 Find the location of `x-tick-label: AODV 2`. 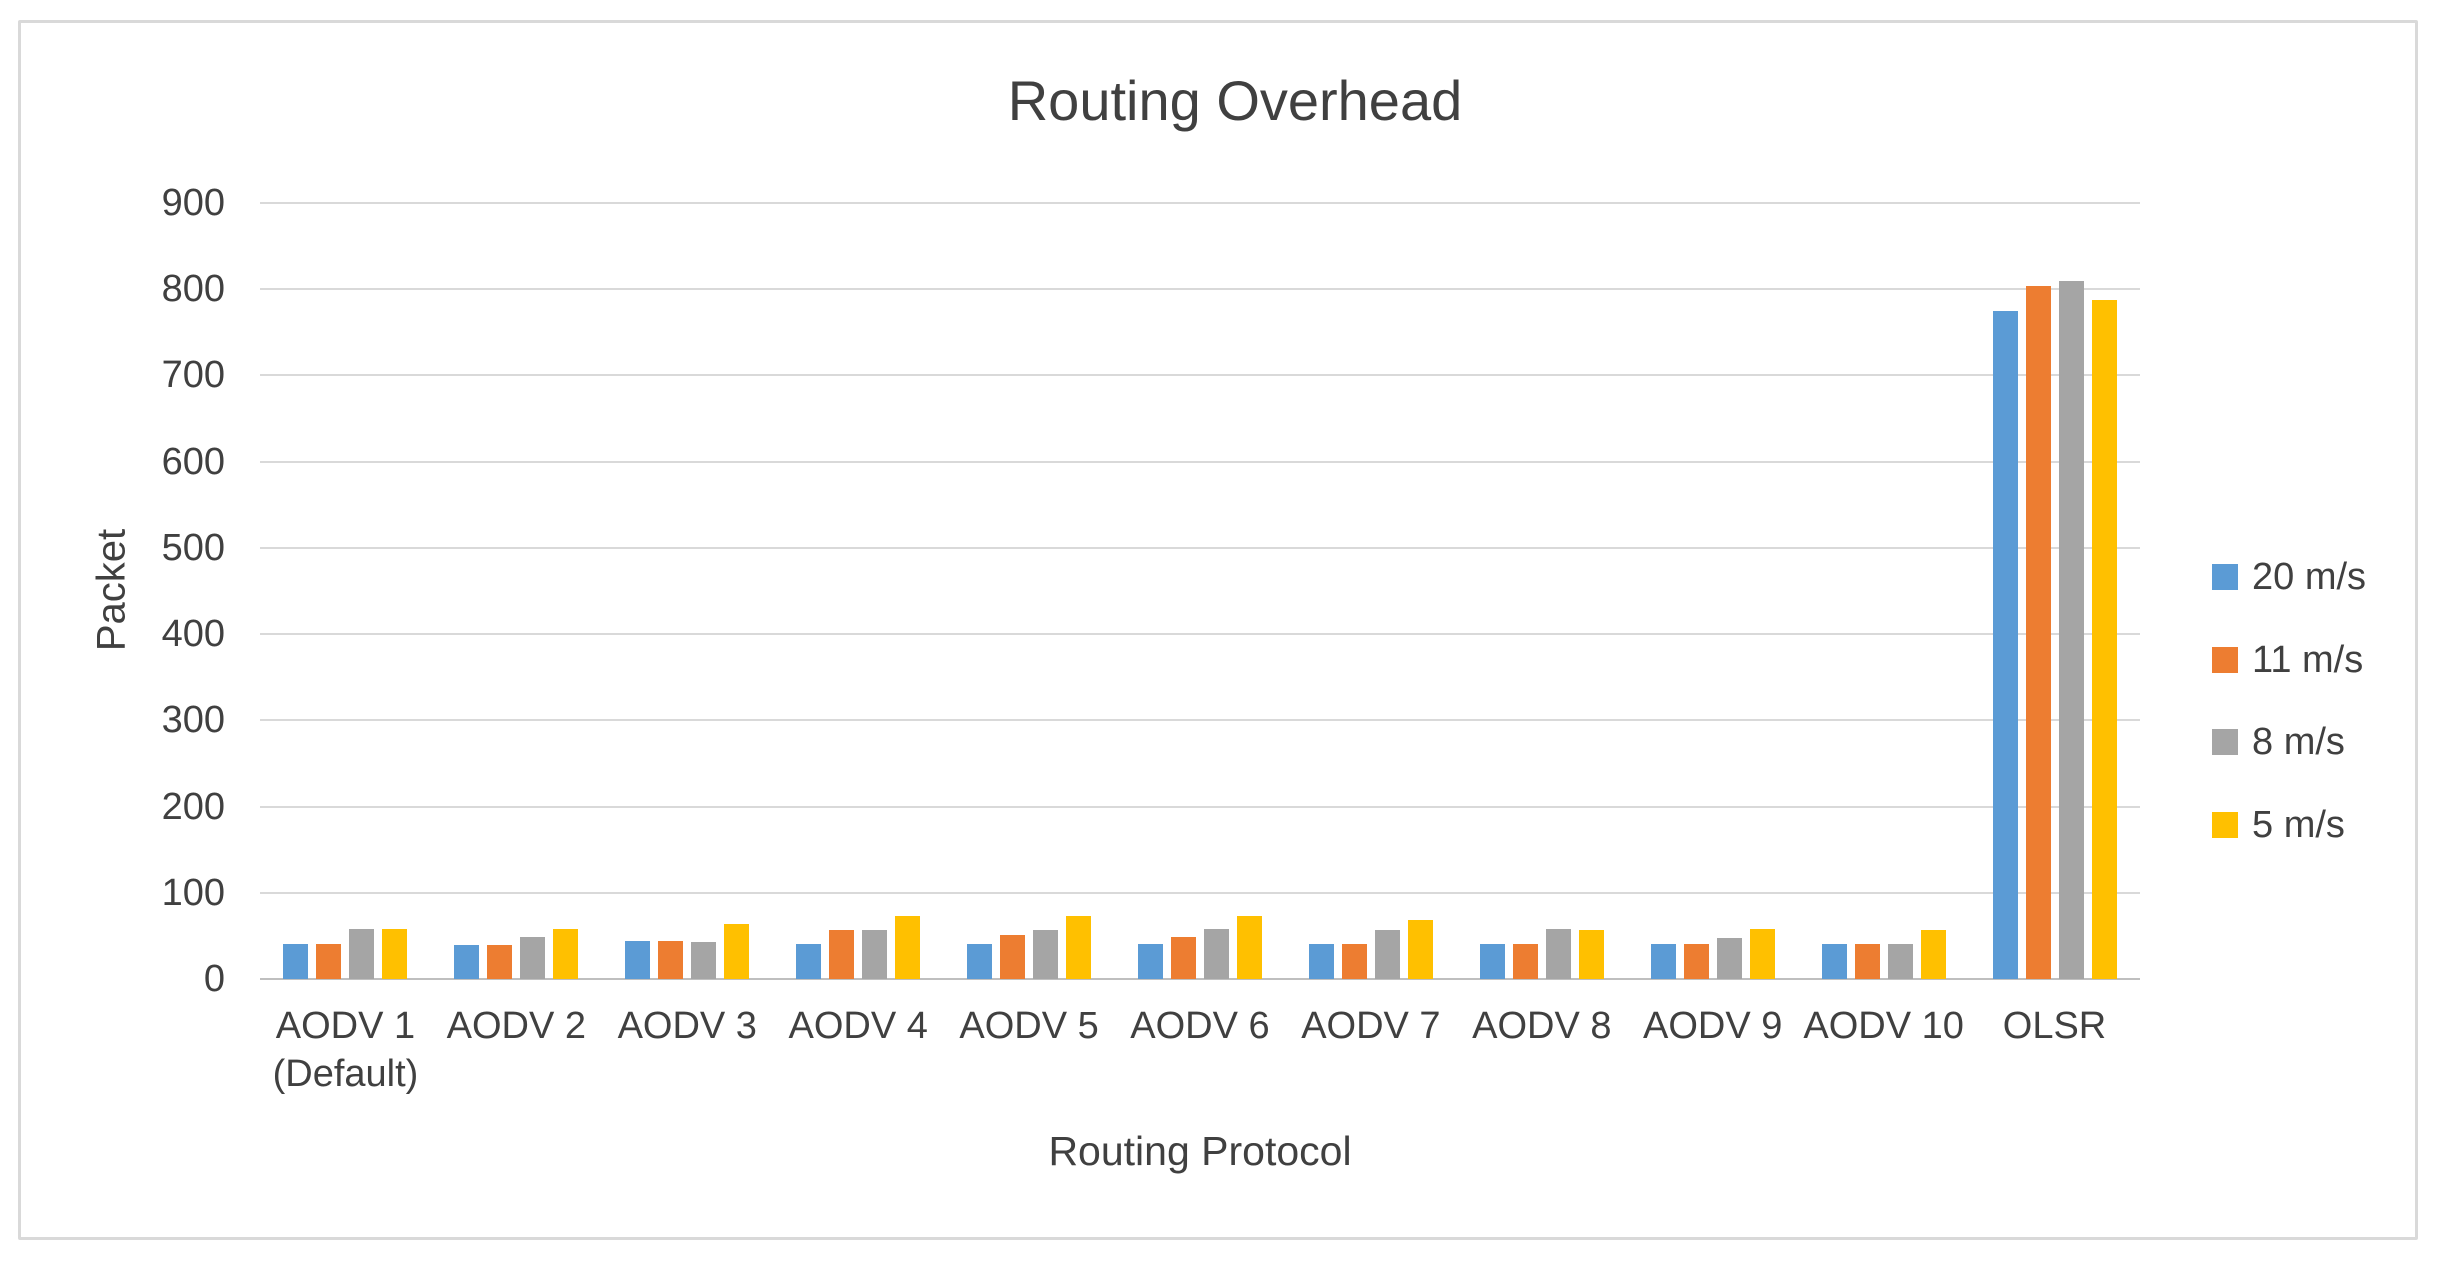

x-tick-label: AODV 2 is located at coordinates (516, 1026).